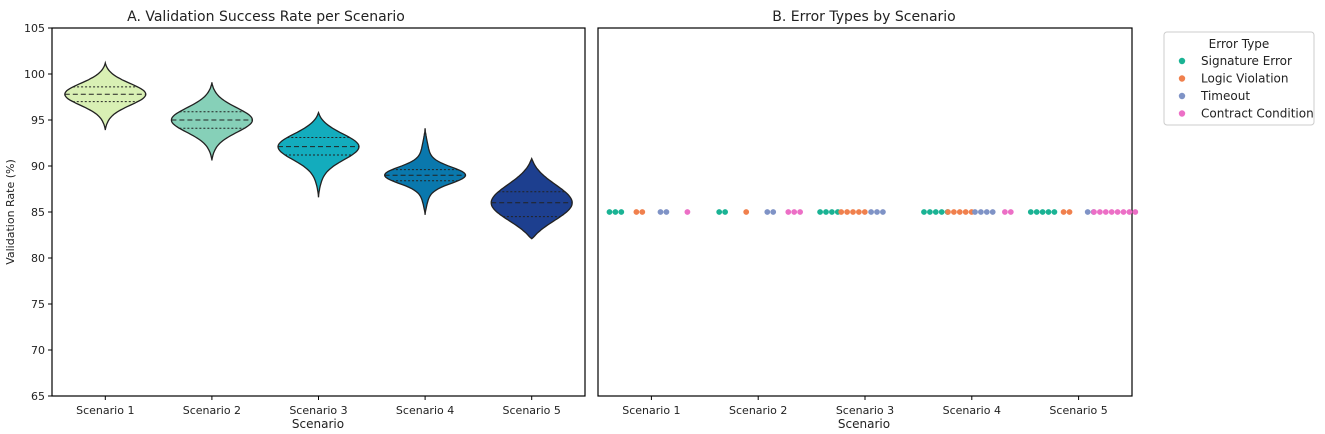 This screenshot has height=434, width=1325. Describe the element at coordinates (1246, 61) in the screenshot. I see `legend-label: Signature Error` at that location.